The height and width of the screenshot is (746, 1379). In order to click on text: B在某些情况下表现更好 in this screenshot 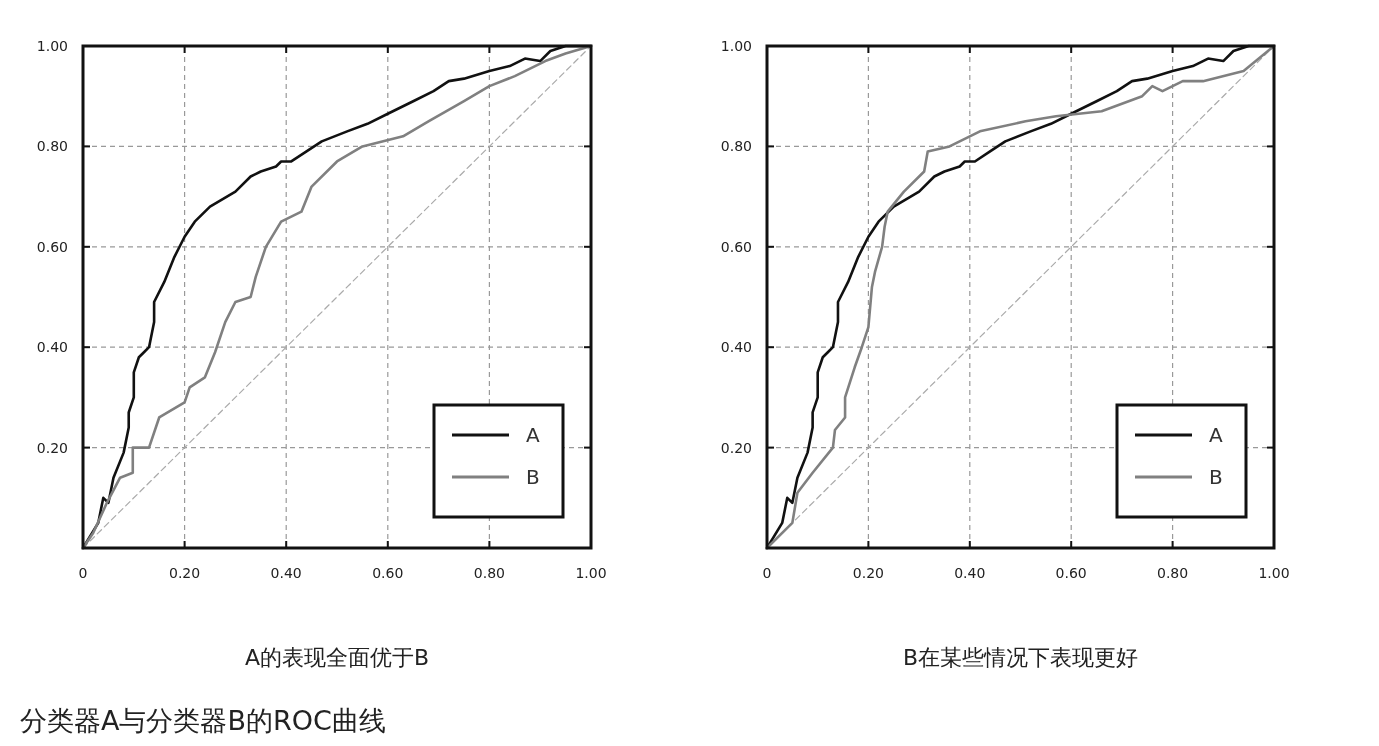, I will do `click(1020, 657)`.